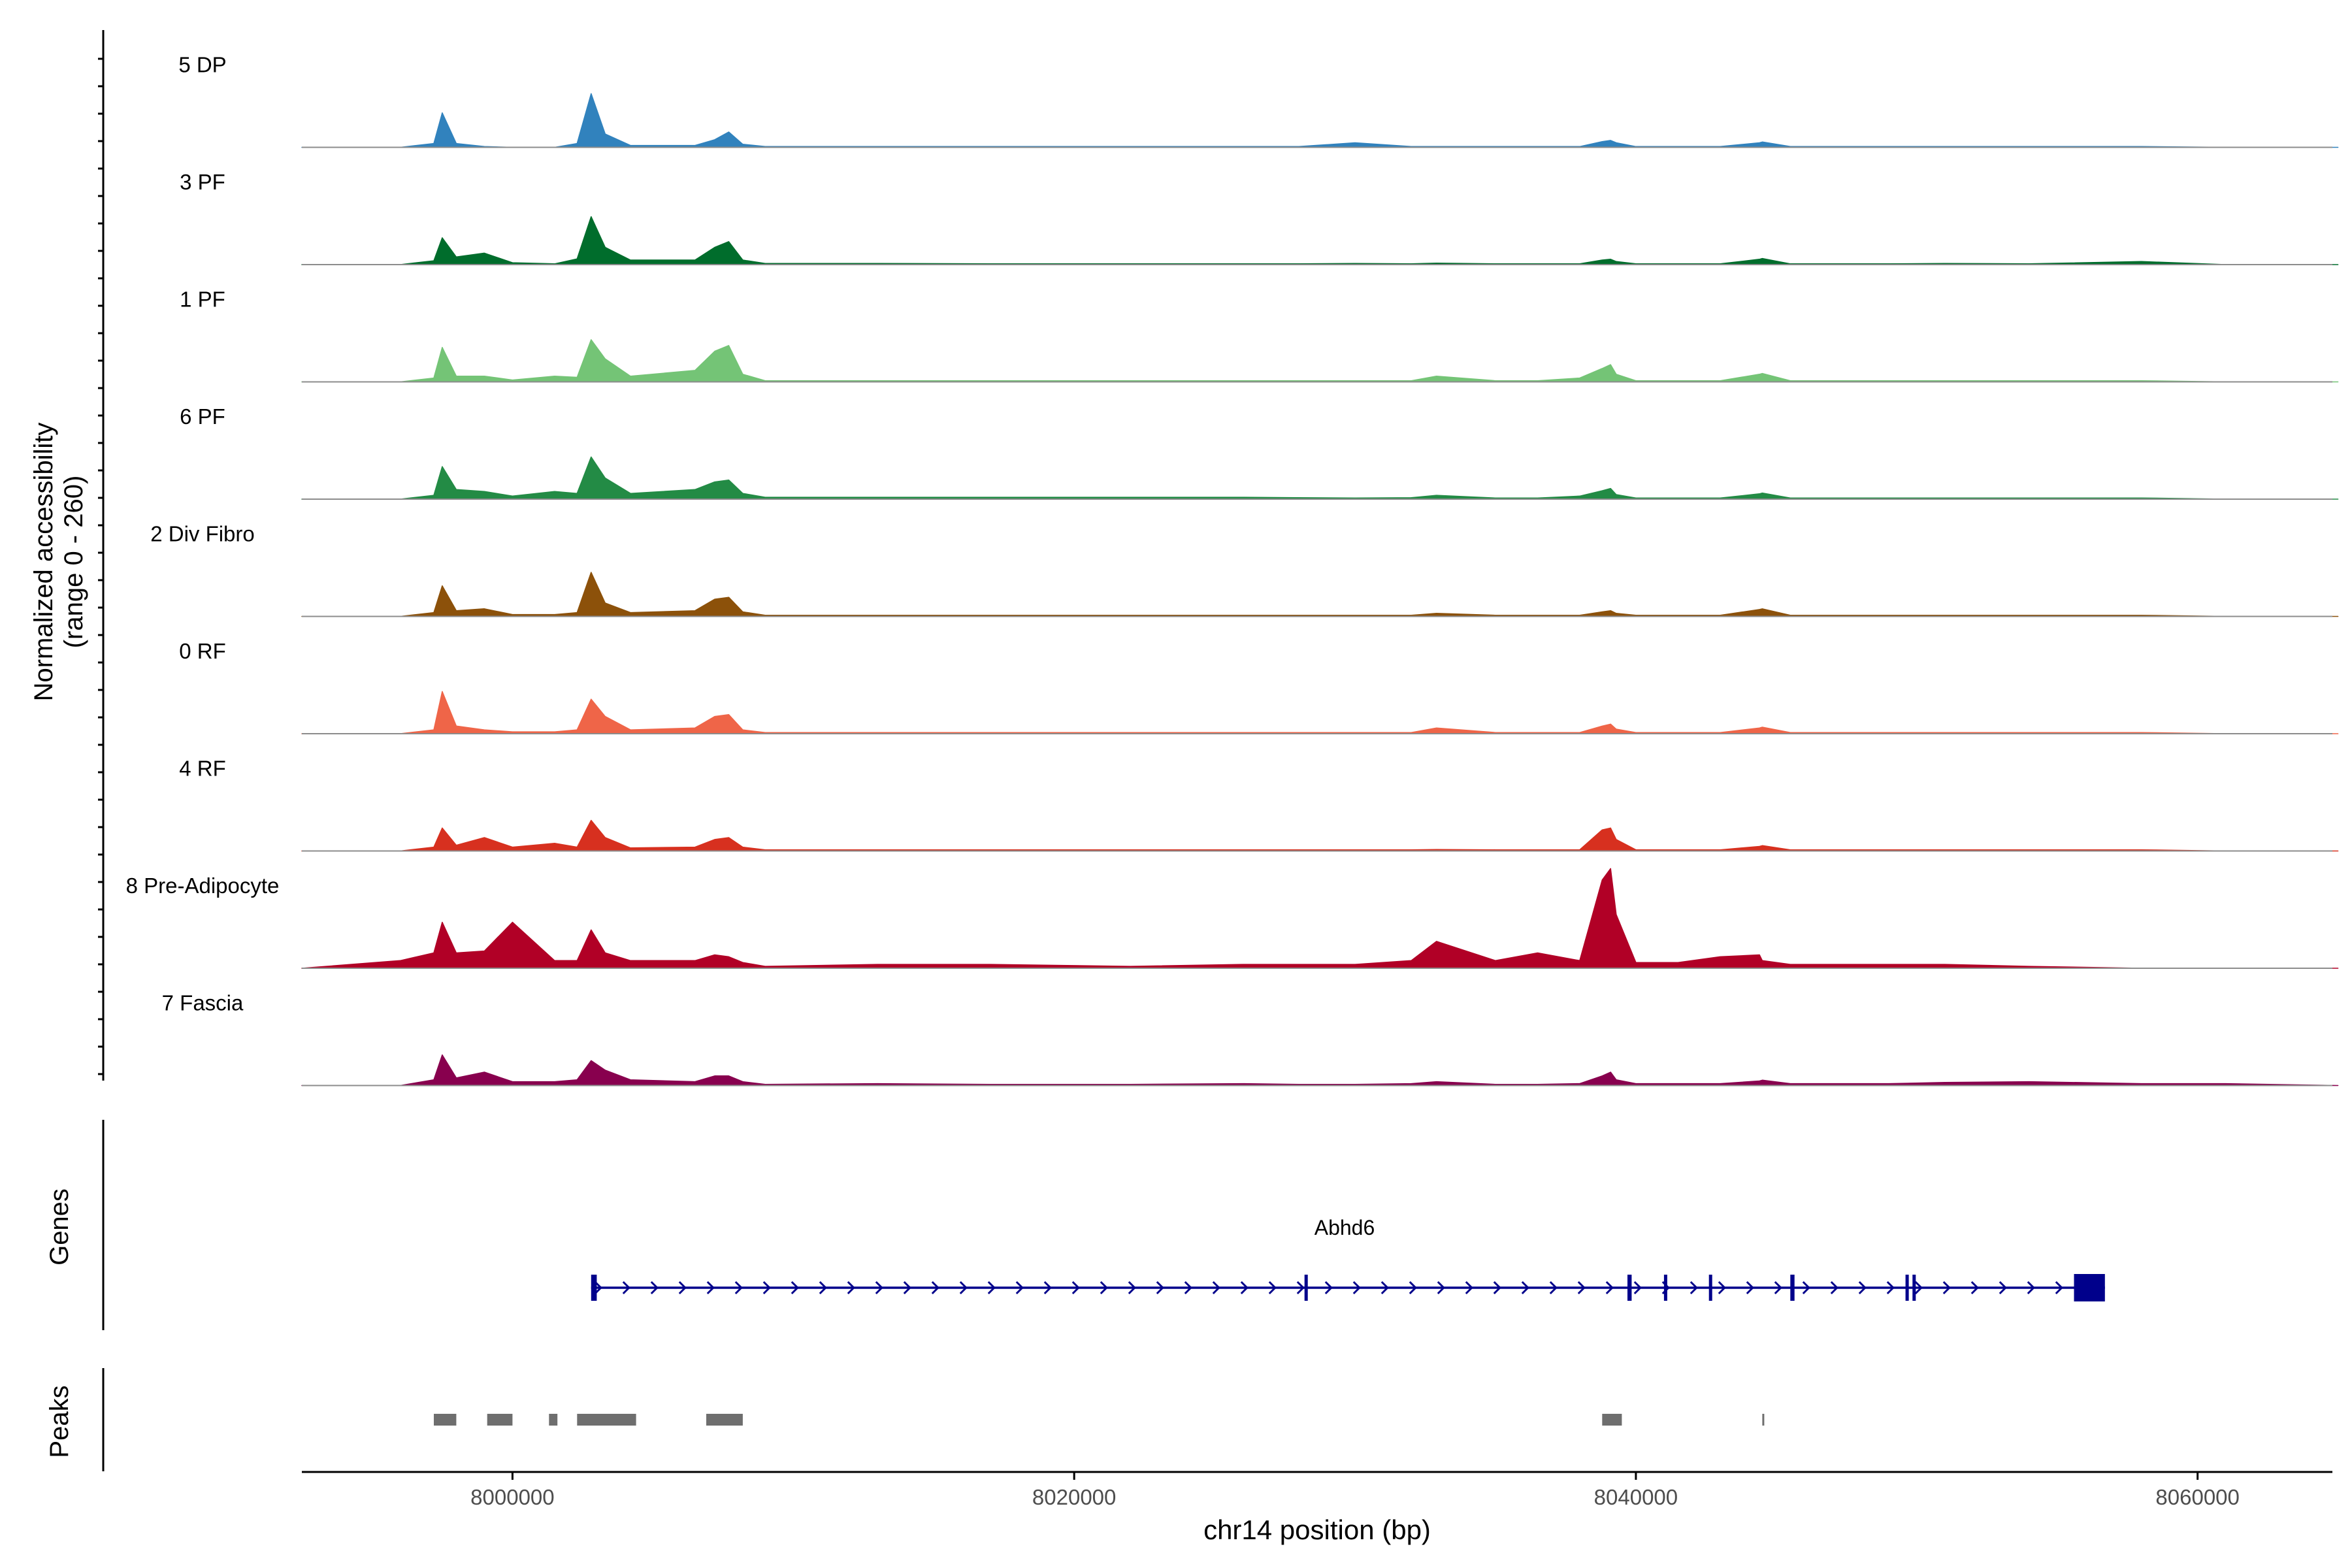 The width and height of the screenshot is (2352, 1568). Describe the element at coordinates (1317, 1529) in the screenshot. I see `x-axis-label: chr14 position (bp)` at that location.